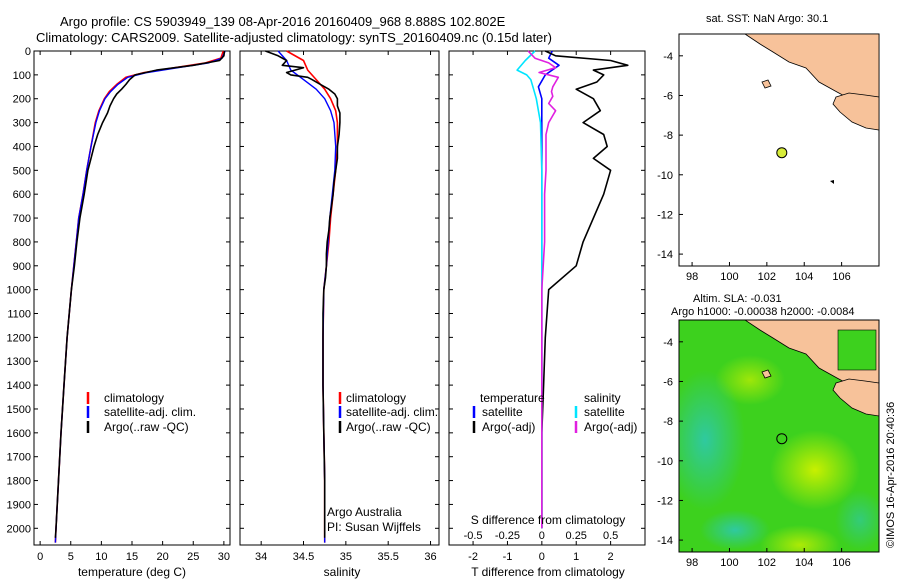 Image resolution: width=900 pixels, height=580 pixels. Describe the element at coordinates (668, 136) in the screenshot. I see `lat-tick-label: -8` at that location.